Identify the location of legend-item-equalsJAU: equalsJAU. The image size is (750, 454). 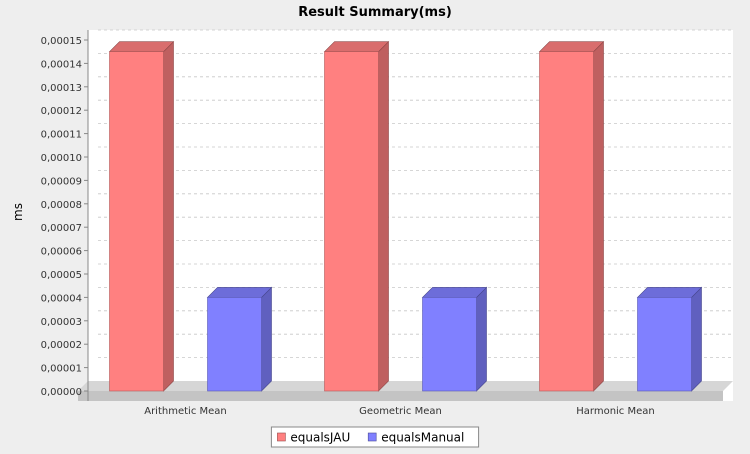
(313, 438).